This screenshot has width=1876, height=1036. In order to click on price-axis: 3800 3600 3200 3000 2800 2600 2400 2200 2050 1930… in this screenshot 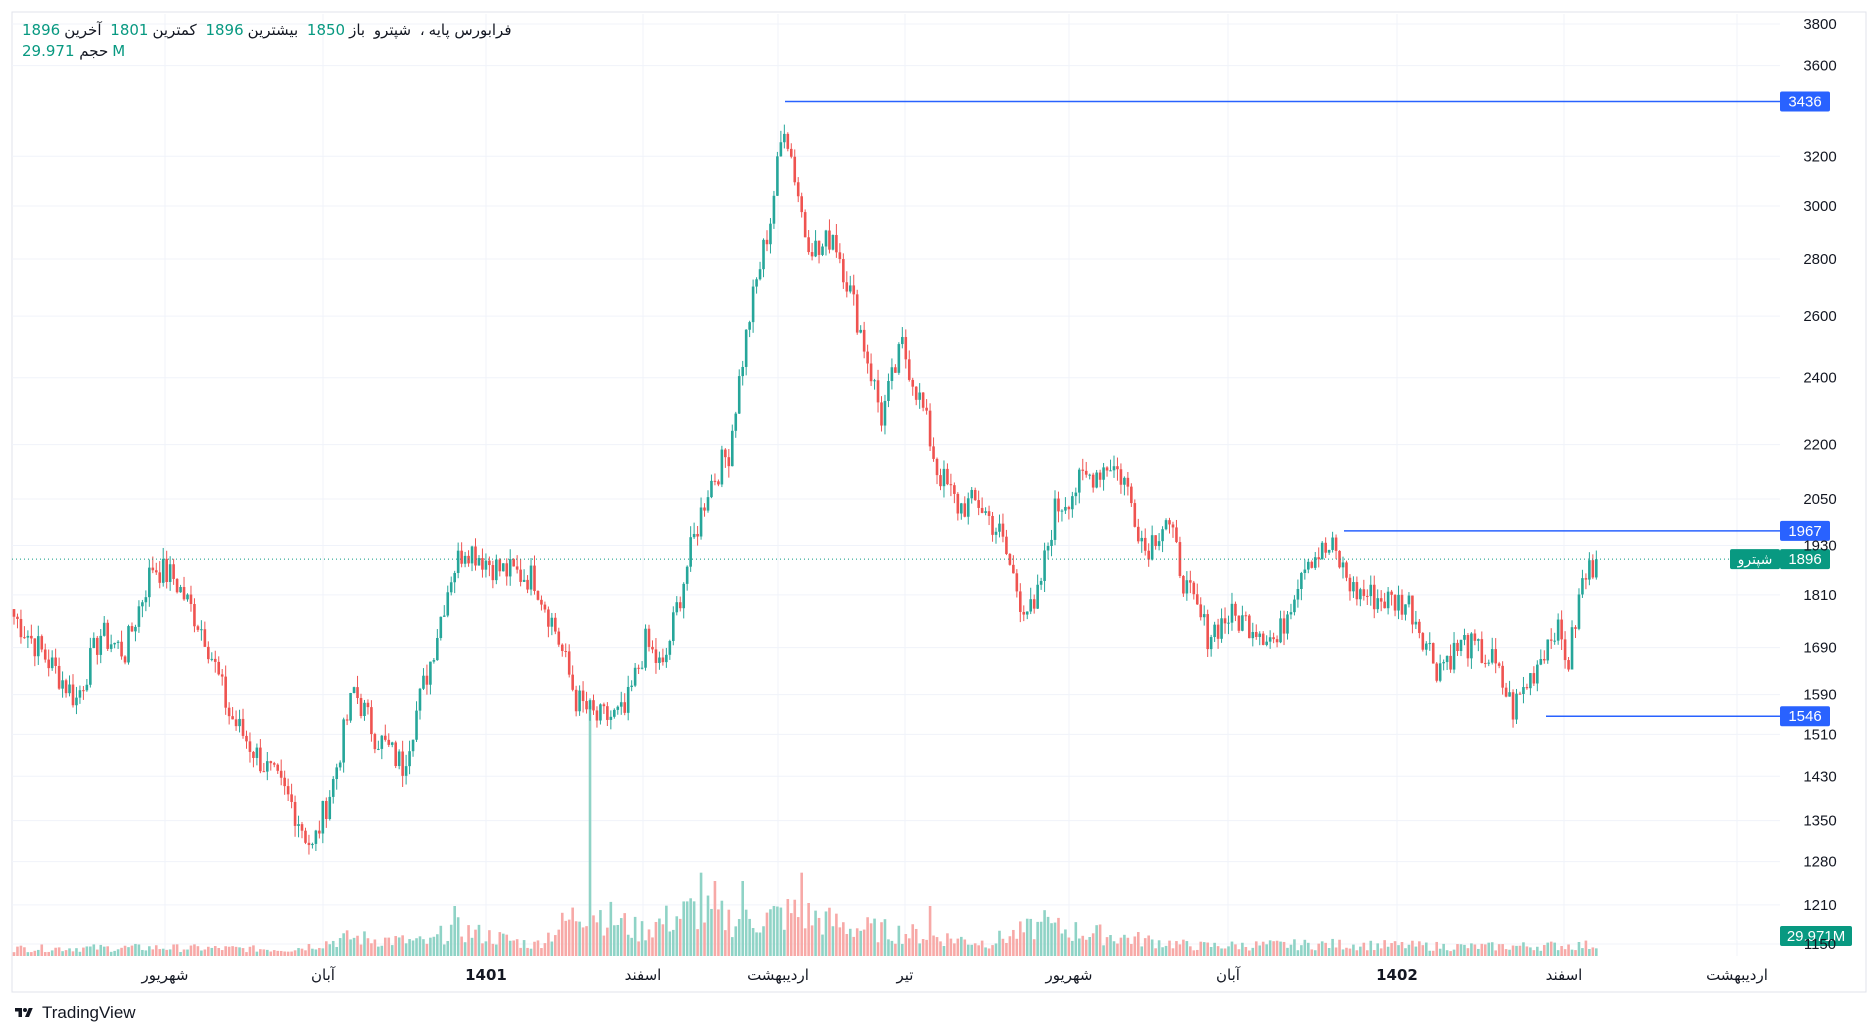, I will do `click(1819, 484)`.